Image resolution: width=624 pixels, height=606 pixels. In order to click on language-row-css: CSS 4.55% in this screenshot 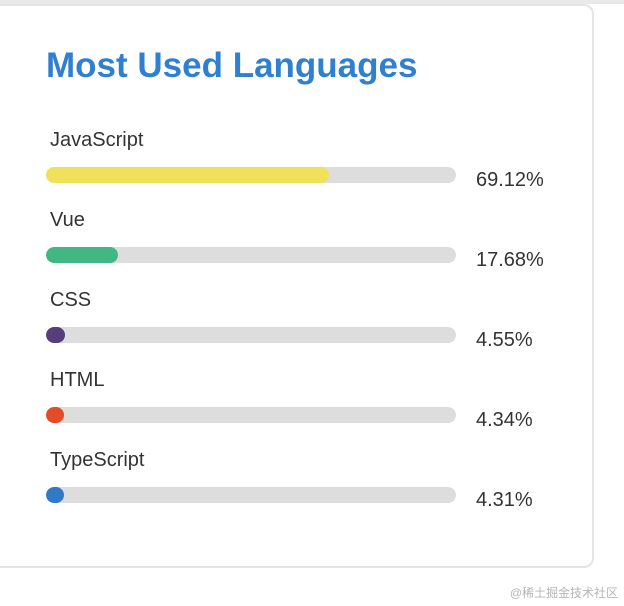, I will do `click(297, 328)`.